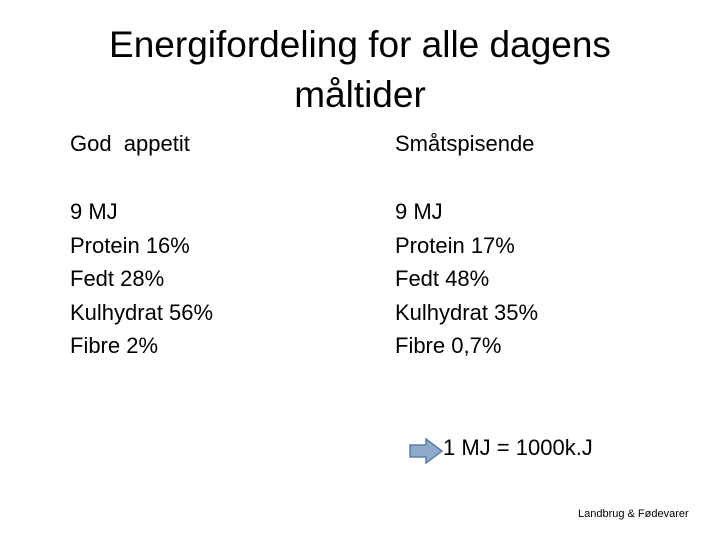 The height and width of the screenshot is (540, 720). Describe the element at coordinates (465, 143) in the screenshot. I see `column-heading: Småtspisende` at that location.